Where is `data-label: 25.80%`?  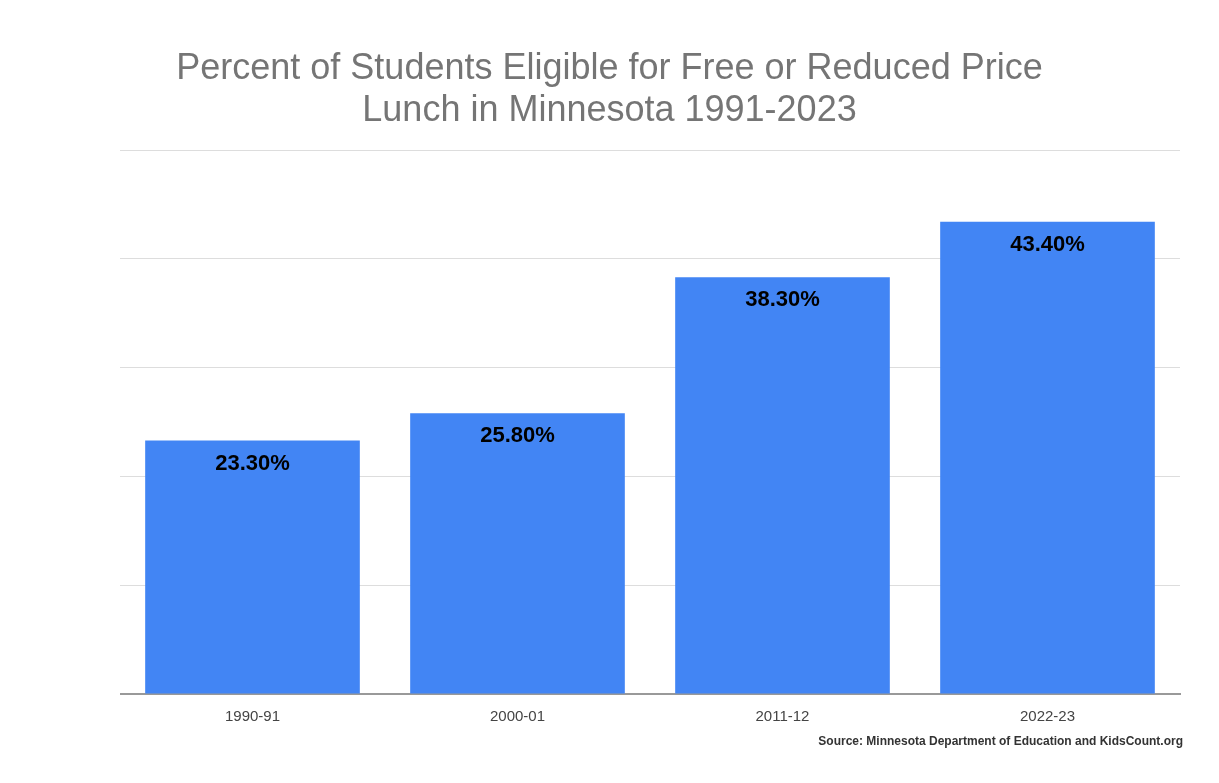 data-label: 25.80% is located at coordinates (517, 435).